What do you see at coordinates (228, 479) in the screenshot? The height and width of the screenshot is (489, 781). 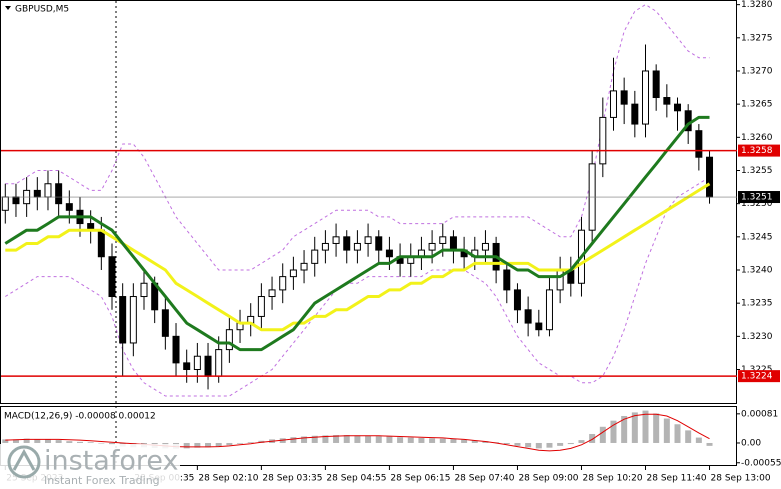 I see `x-tick-label: 28 Sep 02:10` at bounding box center [228, 479].